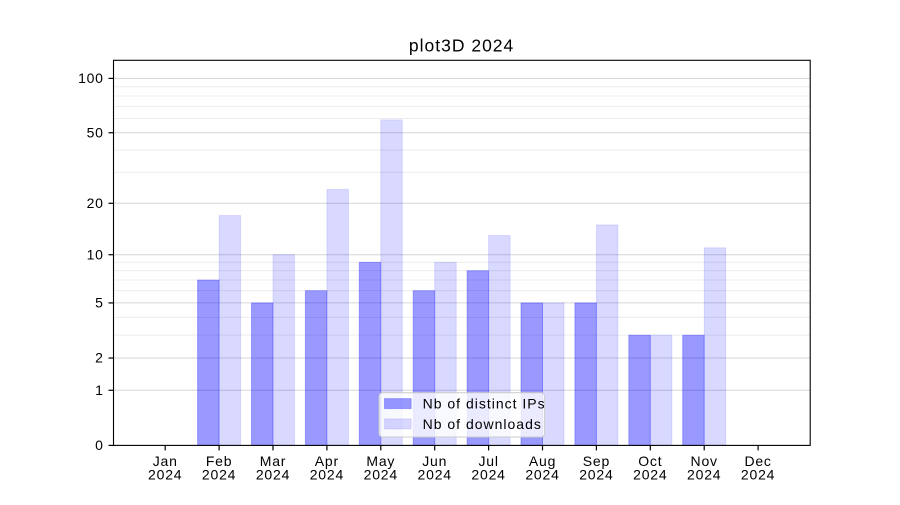 The height and width of the screenshot is (505, 900). I want to click on svg-text: 100, so click(90, 78).